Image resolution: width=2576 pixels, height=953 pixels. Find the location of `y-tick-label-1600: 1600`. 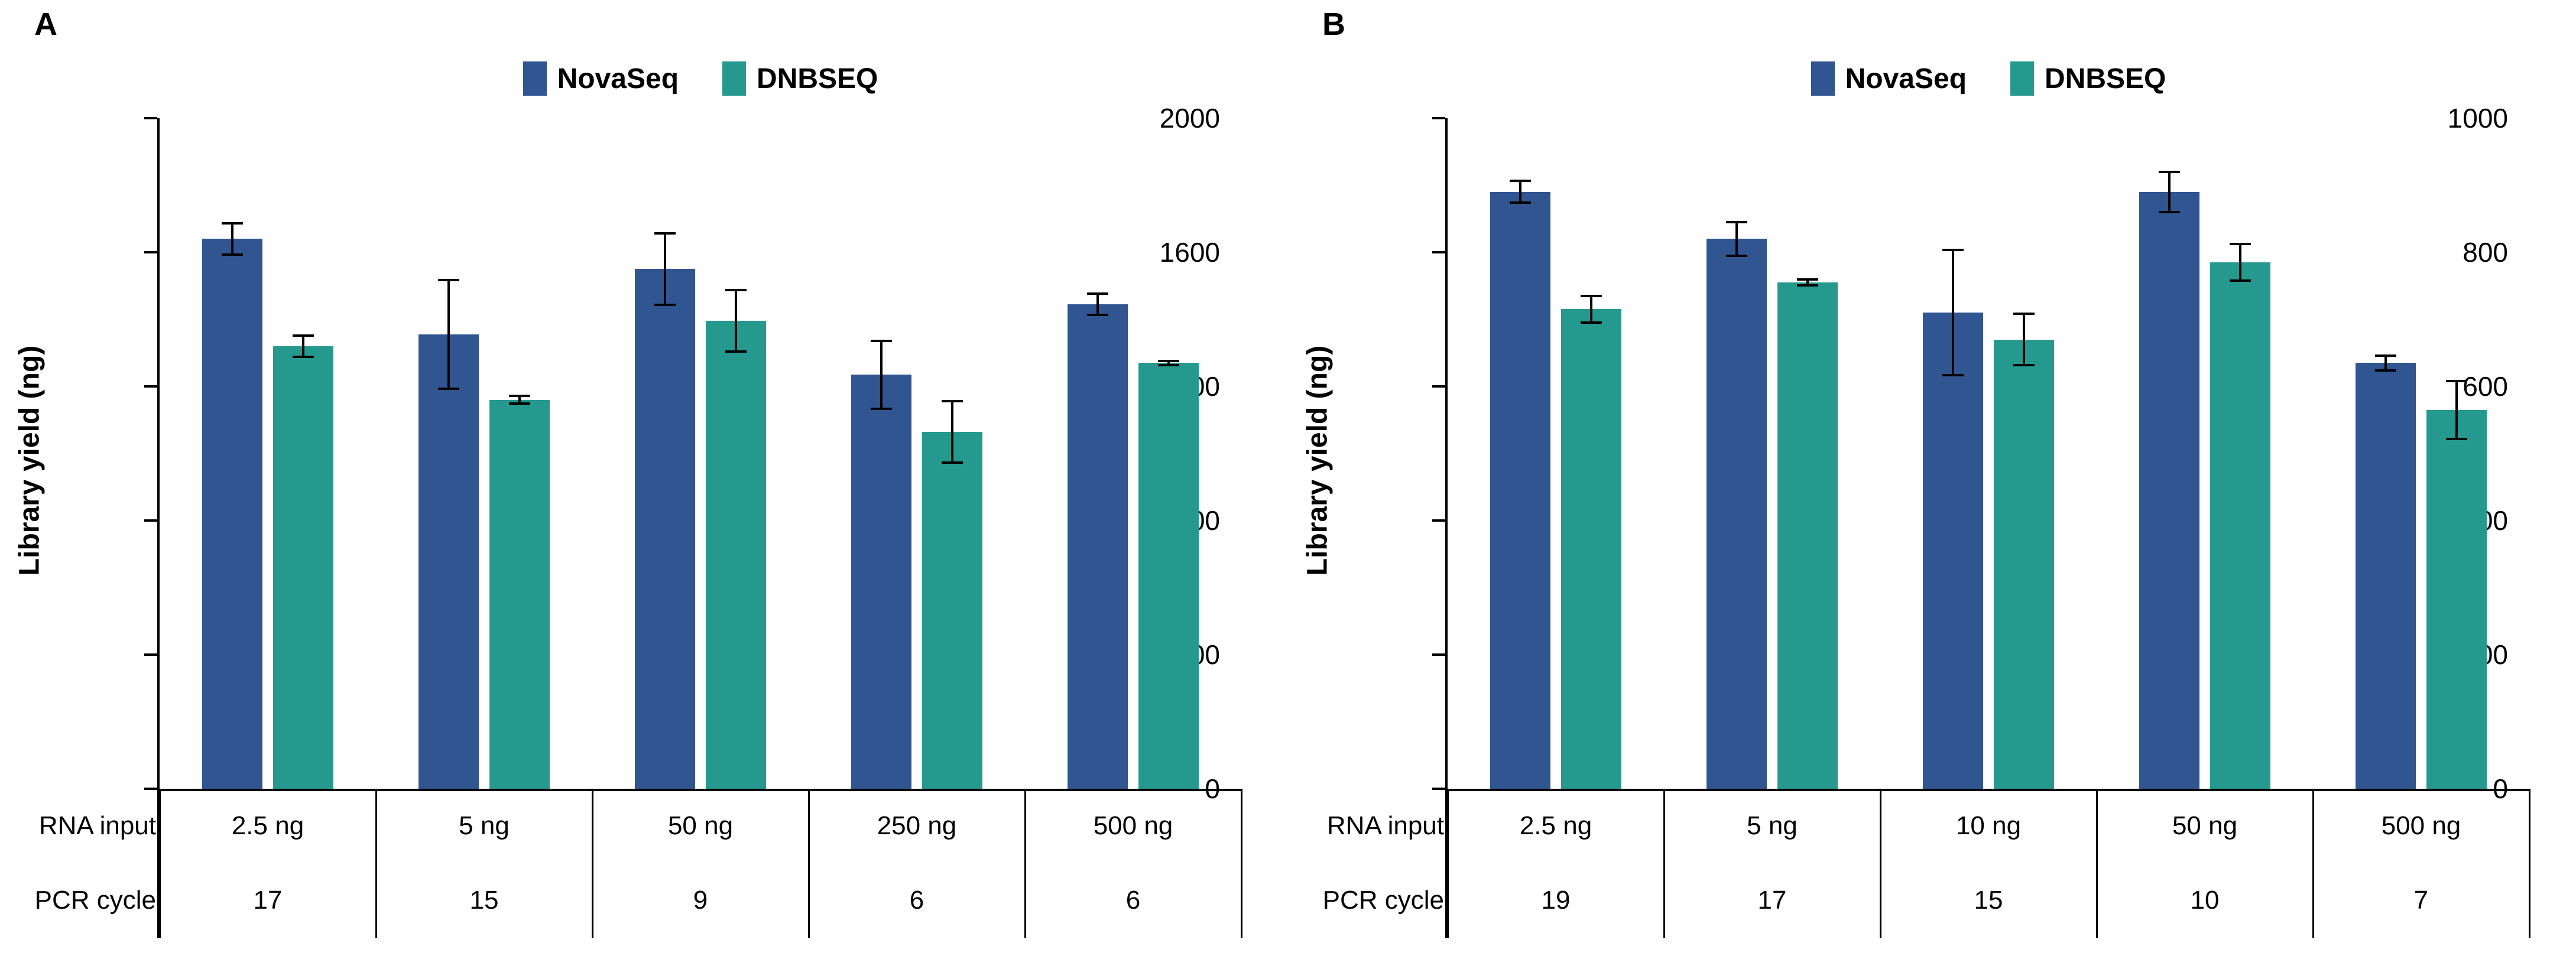

y-tick-label-1600: 1600 is located at coordinates (1189, 252).